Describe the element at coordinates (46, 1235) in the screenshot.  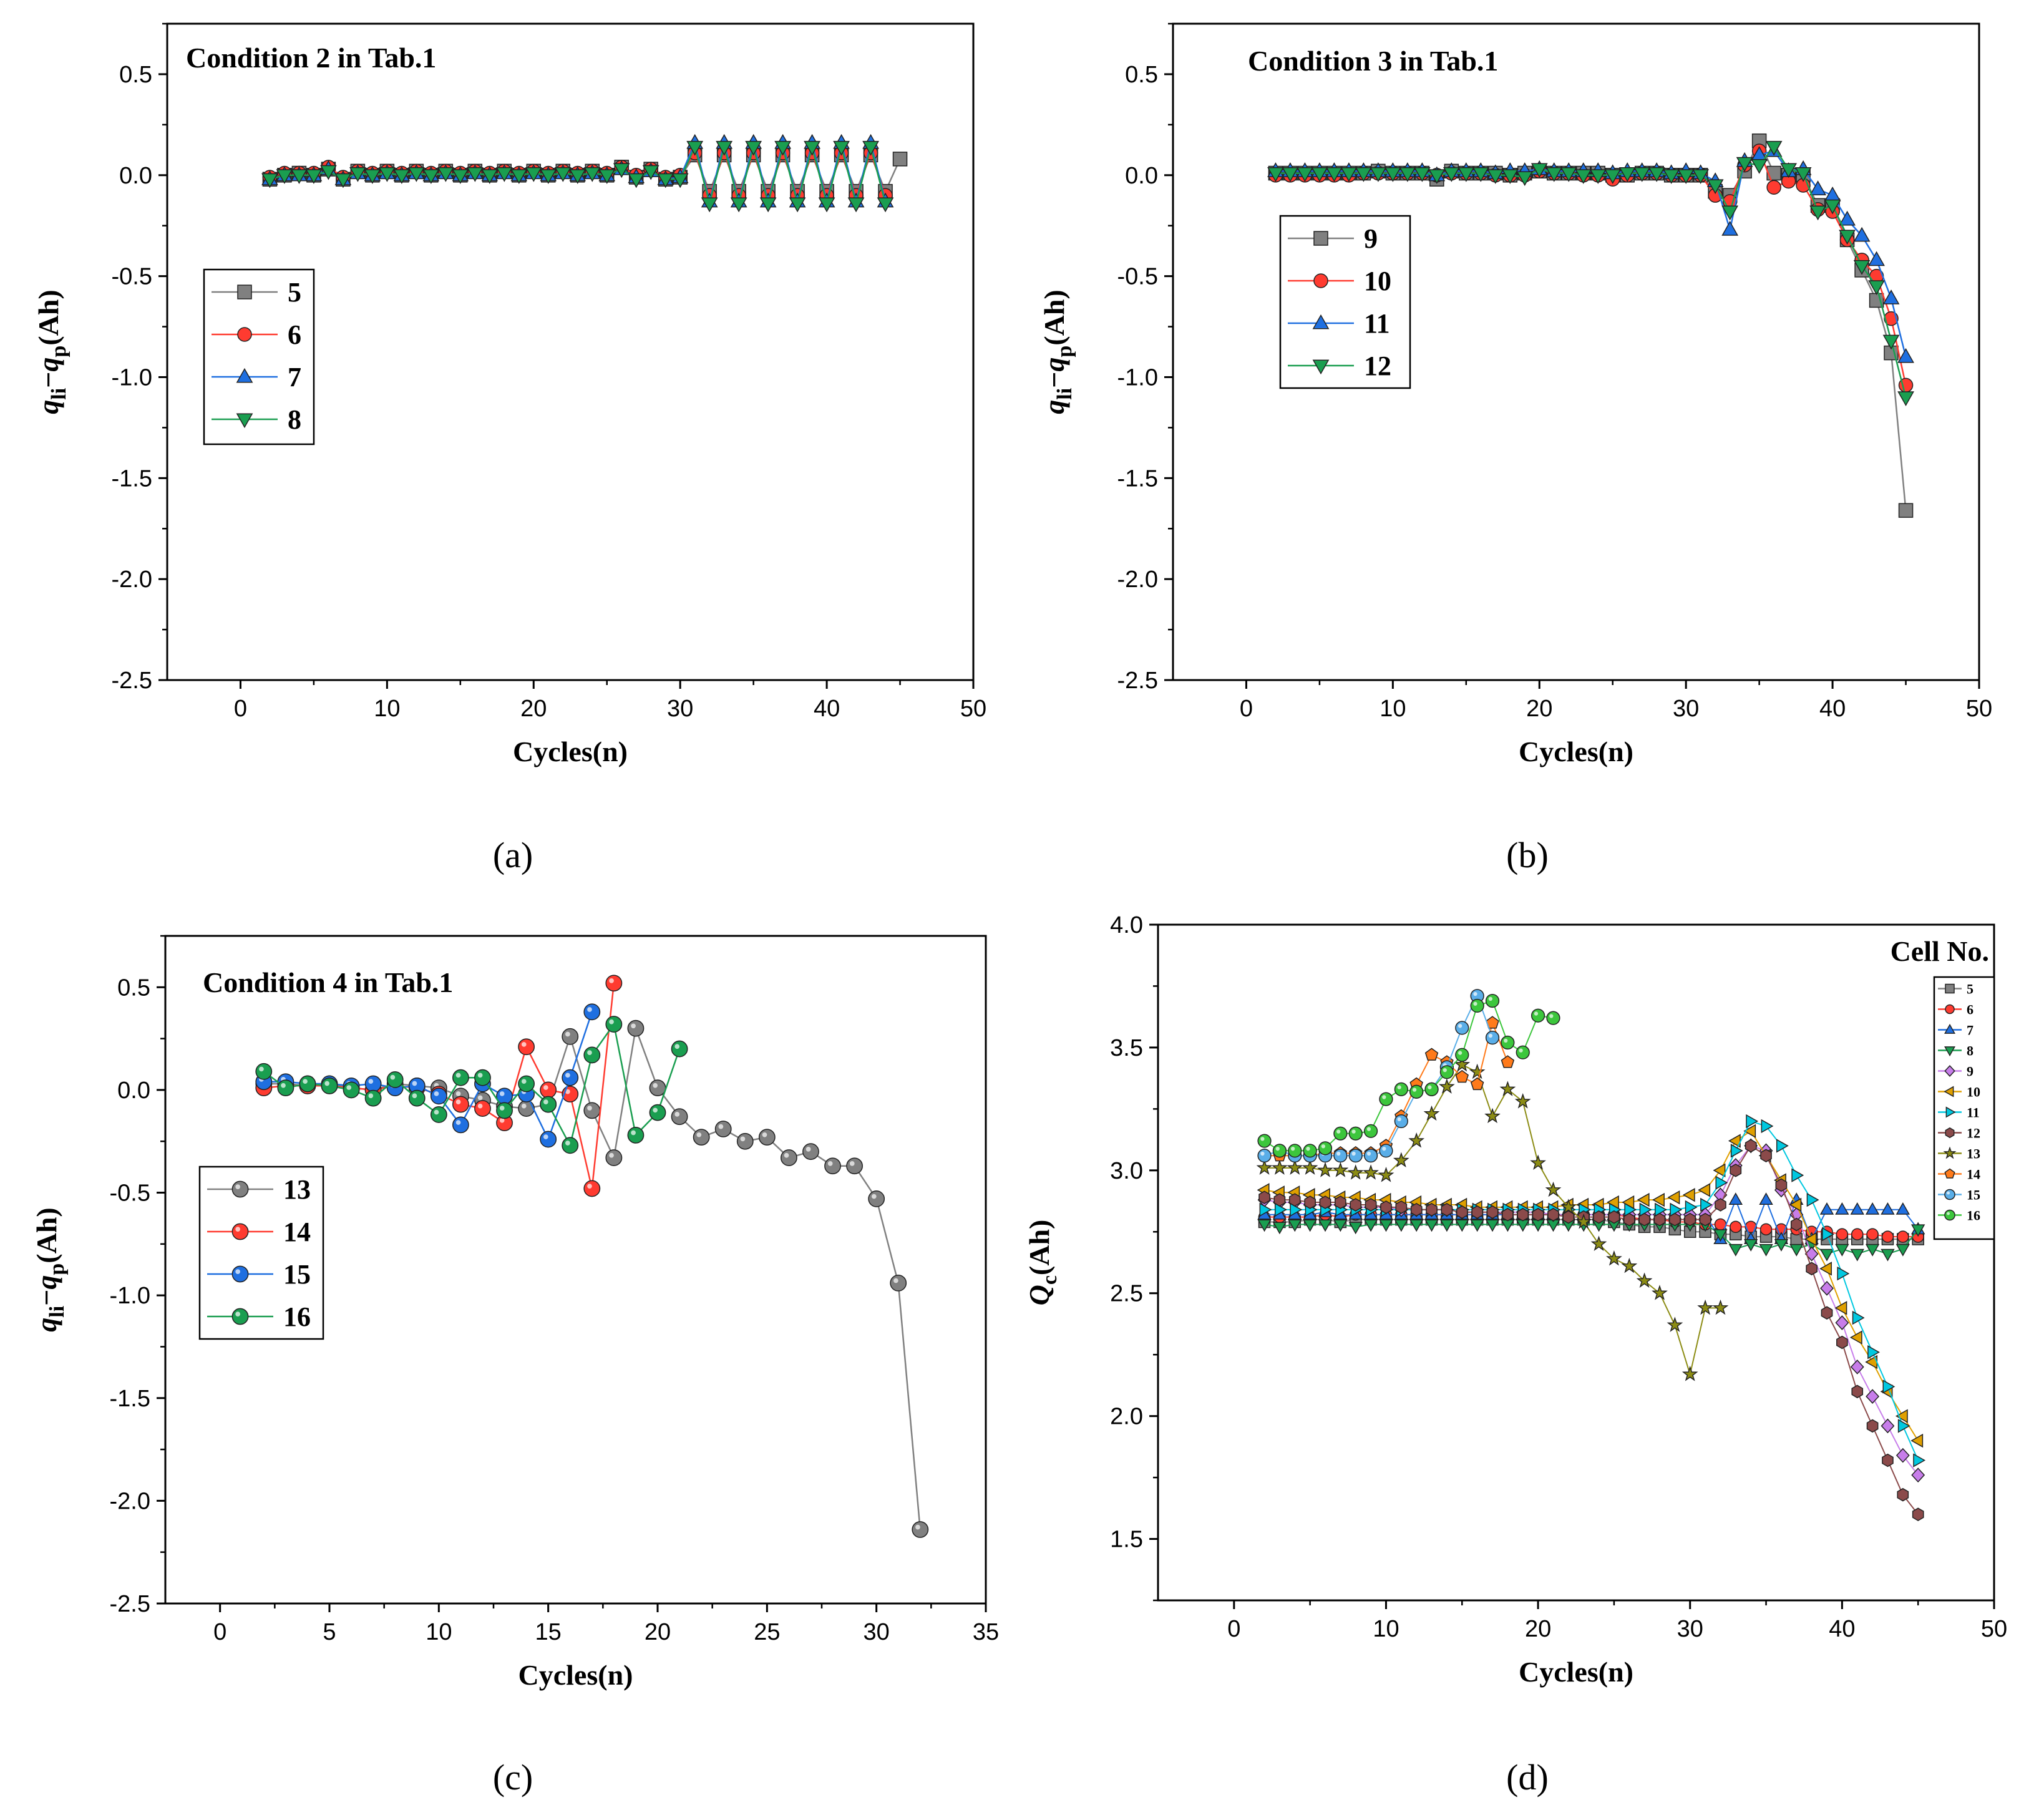
I see `panel-c-ylabel-part-5: (Ah)` at that location.